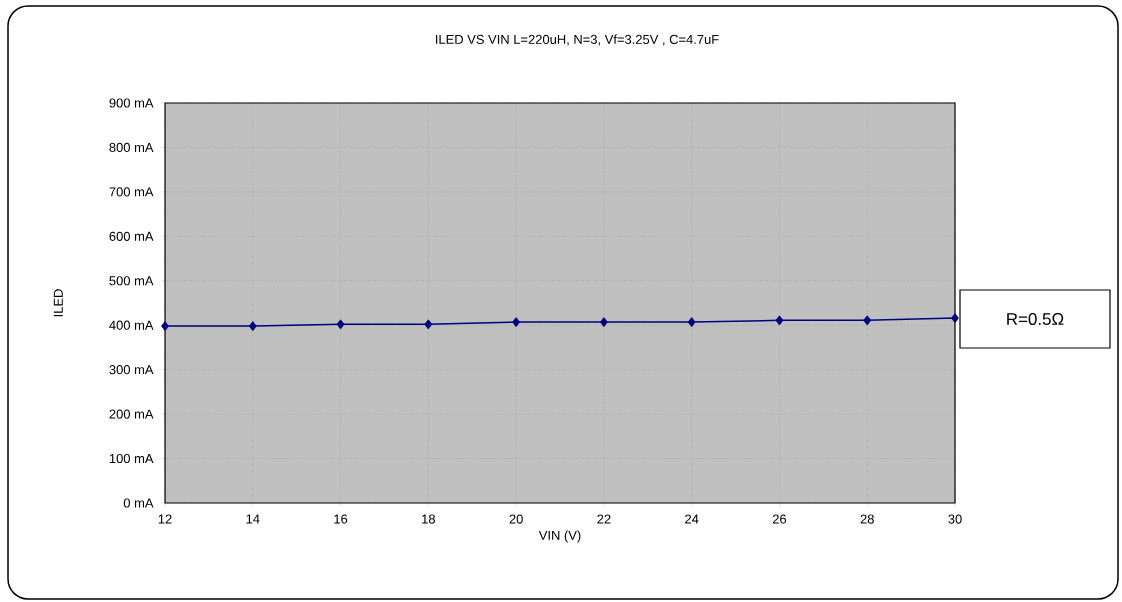 This screenshot has height=602, width=1122. What do you see at coordinates (867, 519) in the screenshot?
I see `x-tick-label: 28` at bounding box center [867, 519].